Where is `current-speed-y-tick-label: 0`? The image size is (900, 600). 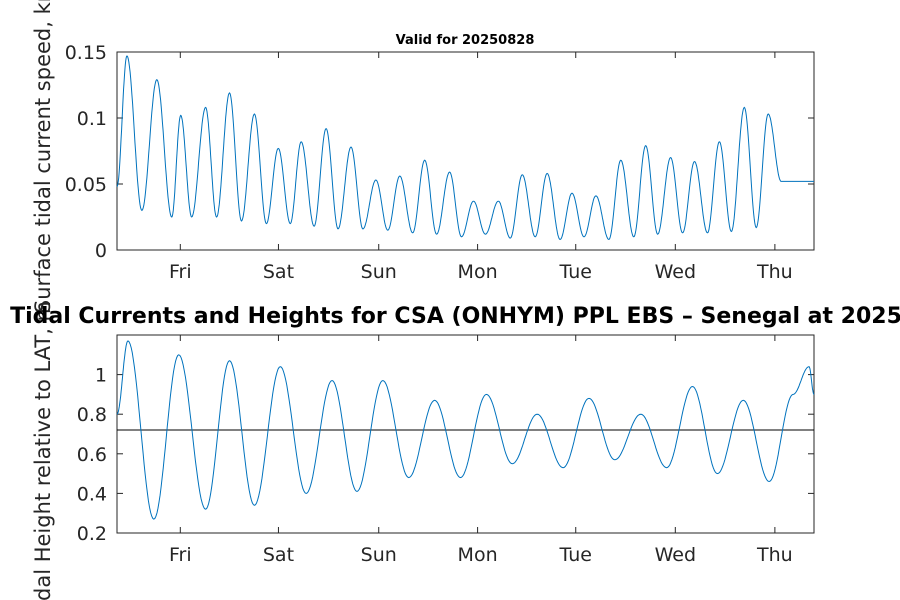
current-speed-y-tick-label: 0 is located at coordinates (101, 251).